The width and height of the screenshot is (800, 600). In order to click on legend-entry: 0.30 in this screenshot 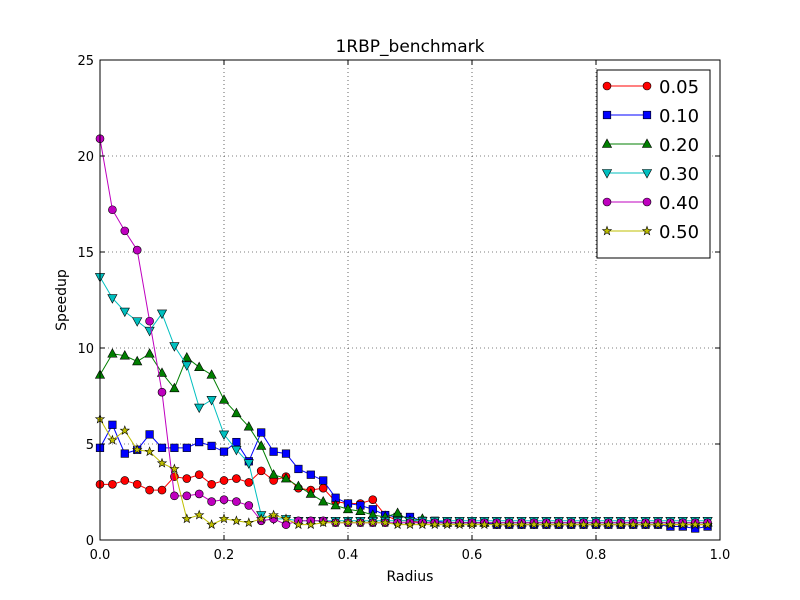, I will do `click(650, 174)`.